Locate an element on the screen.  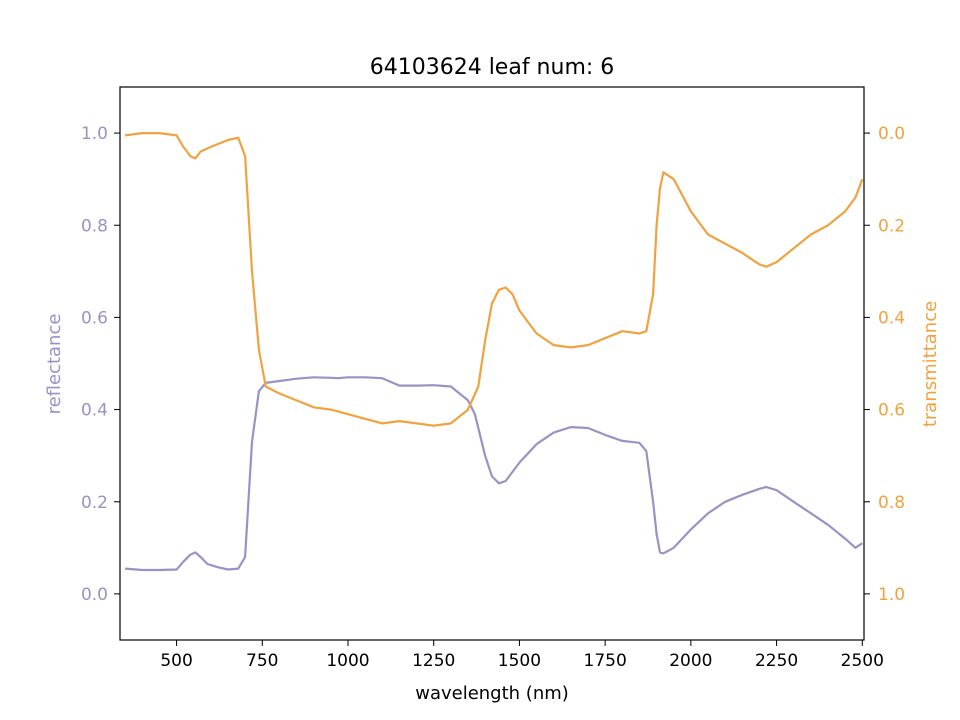
y-axis-label-right: transmittance is located at coordinates (930, 364).